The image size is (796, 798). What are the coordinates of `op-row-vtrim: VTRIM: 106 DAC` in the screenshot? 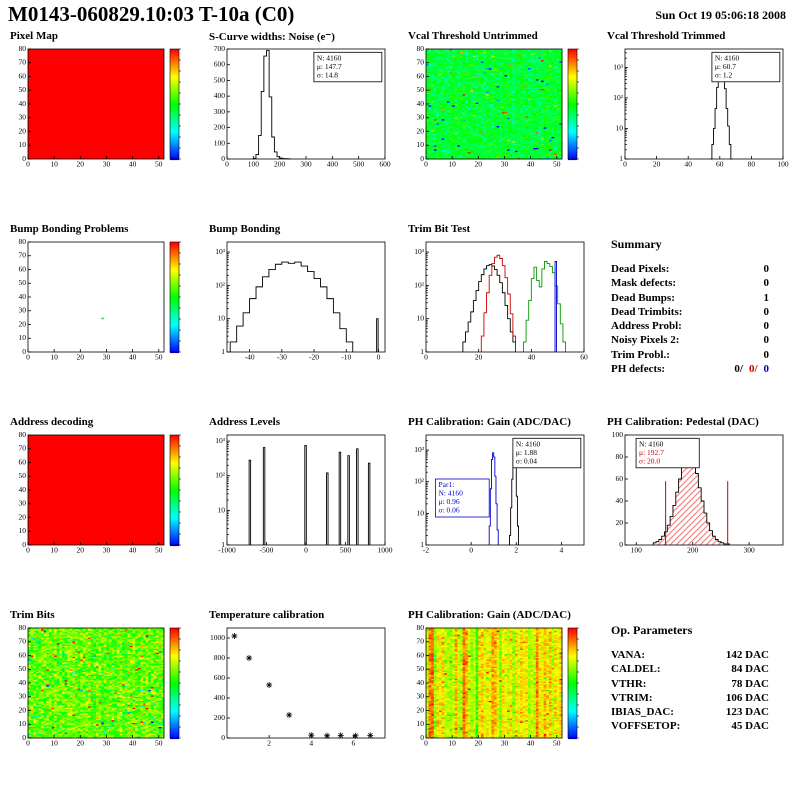 It's located at (690, 698).